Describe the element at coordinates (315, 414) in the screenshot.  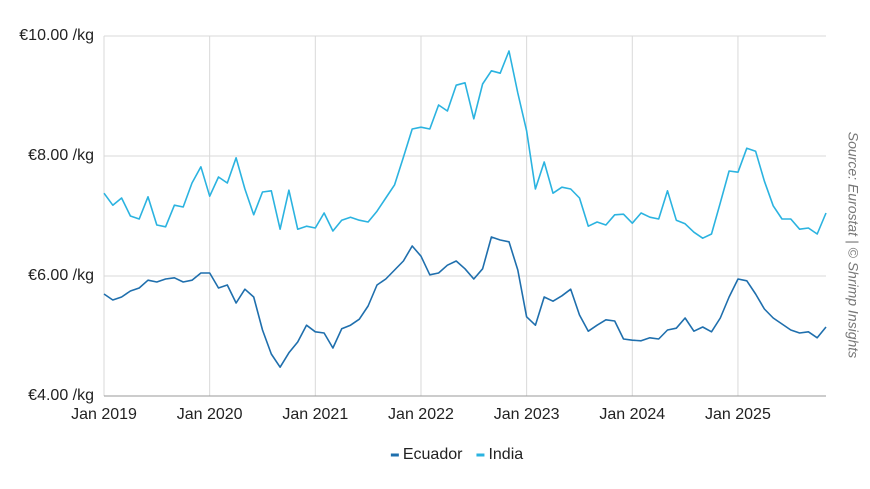
I see `x-tick-label: Jan 2021` at that location.